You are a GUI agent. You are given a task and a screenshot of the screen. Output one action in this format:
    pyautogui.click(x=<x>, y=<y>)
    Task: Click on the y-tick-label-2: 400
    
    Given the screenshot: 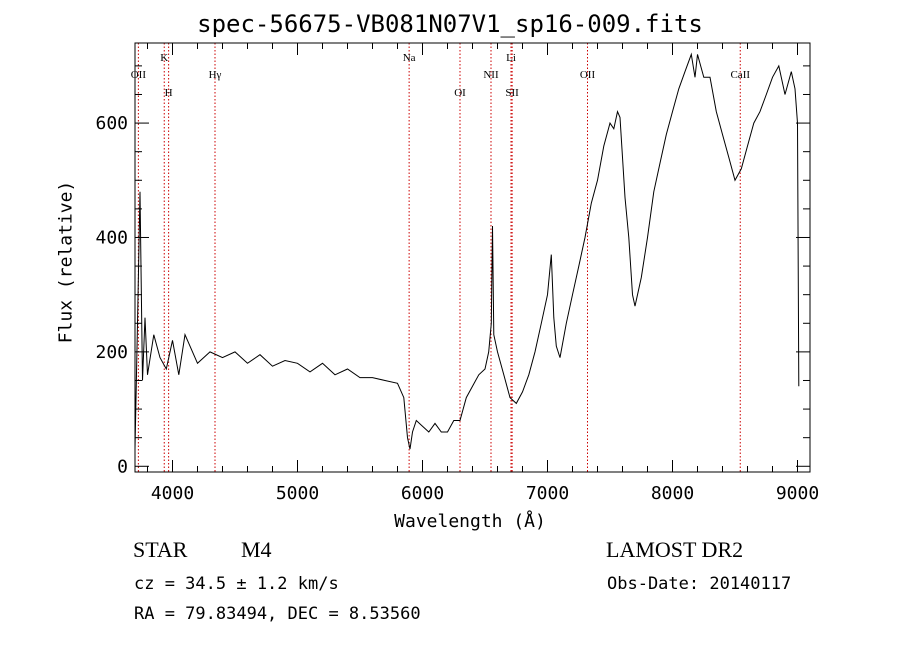 What is the action you would take?
    pyautogui.click(x=111, y=237)
    